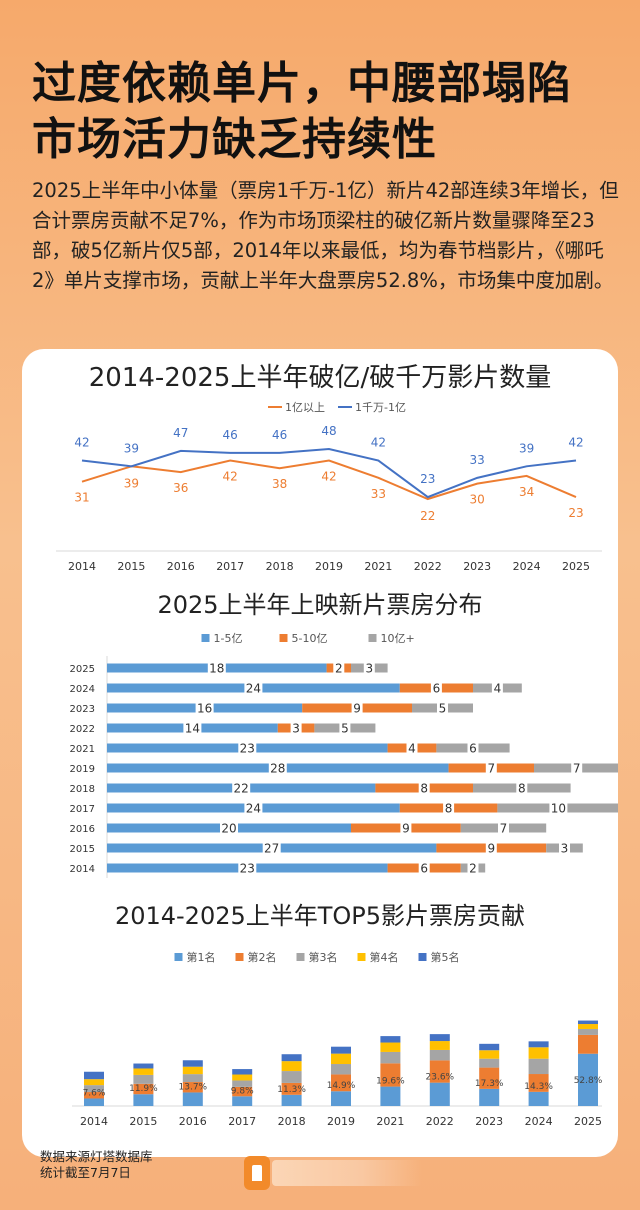 The height and width of the screenshot is (1210, 640). What do you see at coordinates (82, 709) in the screenshot?
I see `y-tick-label: 2023` at bounding box center [82, 709].